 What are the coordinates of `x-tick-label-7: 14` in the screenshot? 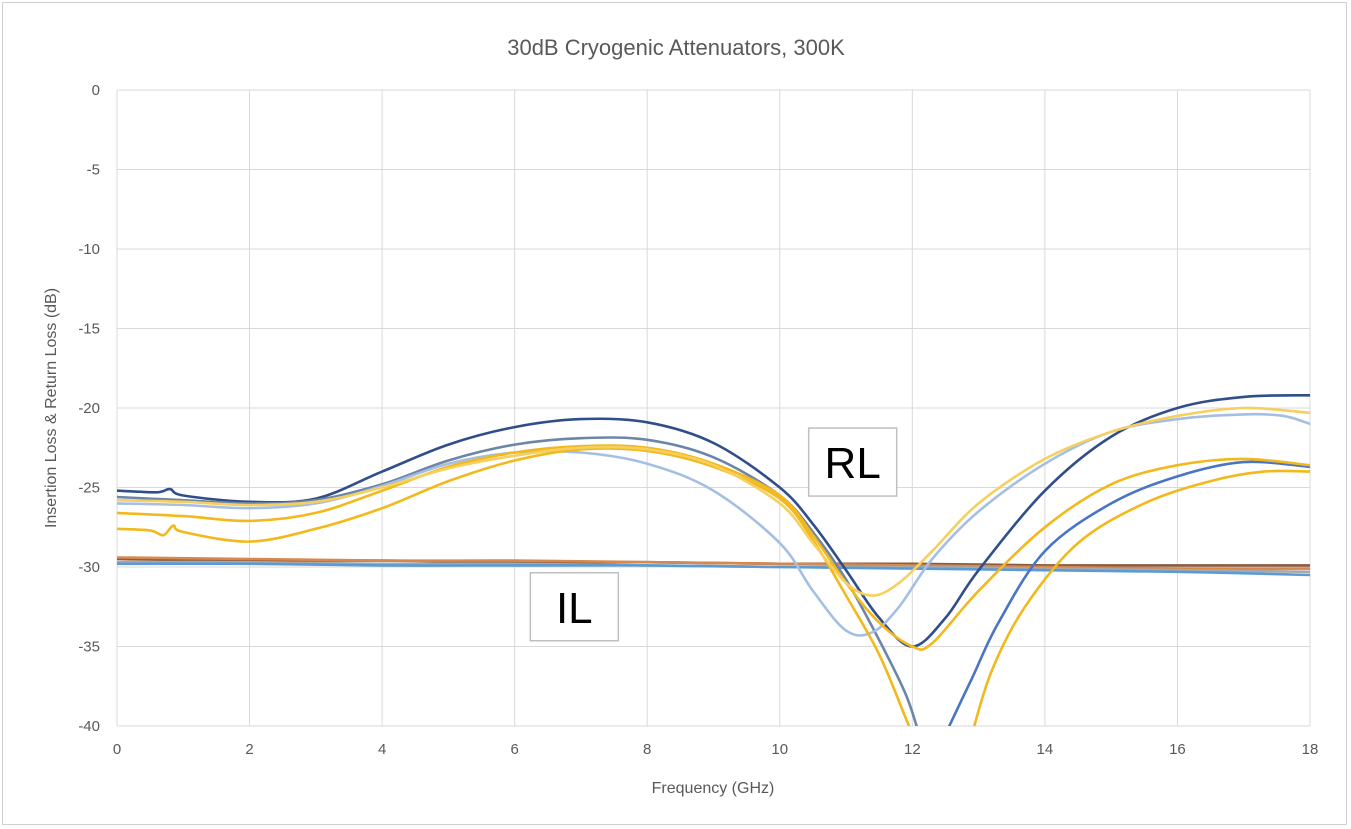 It's located at (1045, 749).